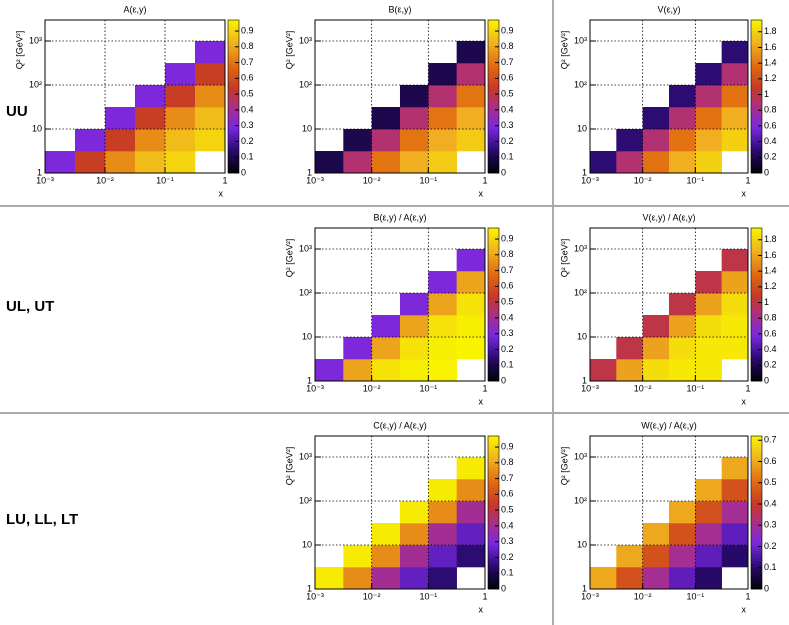  Describe the element at coordinates (19, 50) in the screenshot. I see `y-axis-label: Q² [GeV²]` at that location.